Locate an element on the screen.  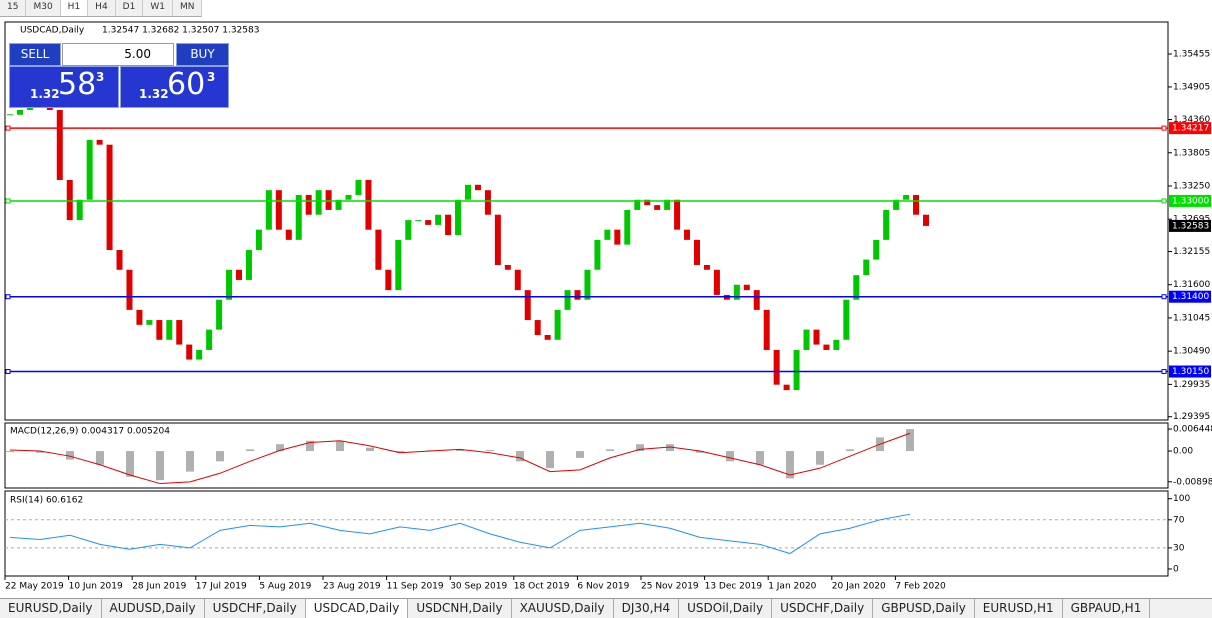
sell-button: SELL is located at coordinates (35, 54).